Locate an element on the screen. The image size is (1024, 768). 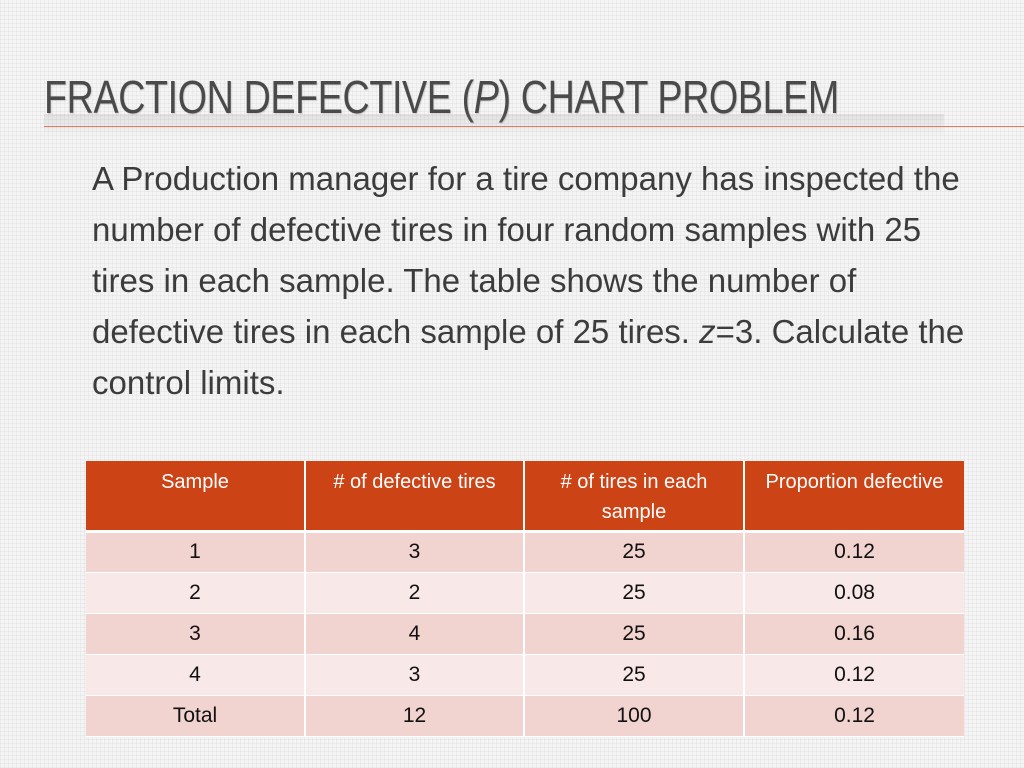
table-row: 3 4 25 0.16 is located at coordinates (525, 634).